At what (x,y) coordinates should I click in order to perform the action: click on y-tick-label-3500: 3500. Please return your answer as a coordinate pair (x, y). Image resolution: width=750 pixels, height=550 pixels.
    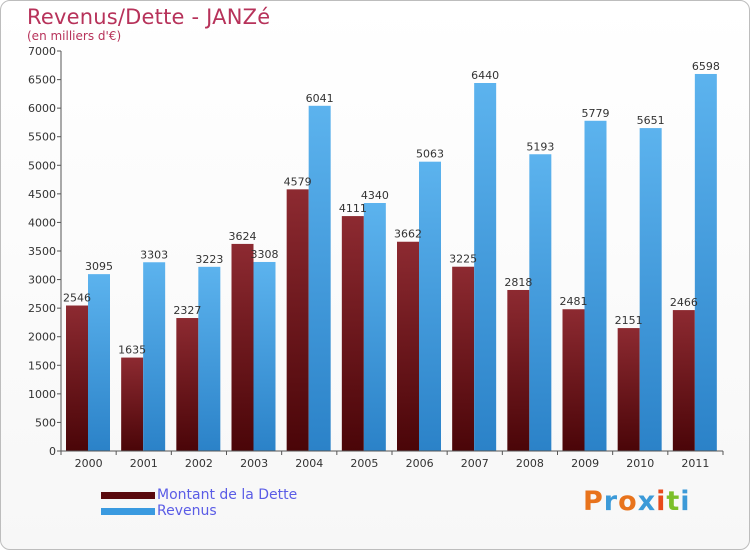
    Looking at the image, I should click on (42, 251).